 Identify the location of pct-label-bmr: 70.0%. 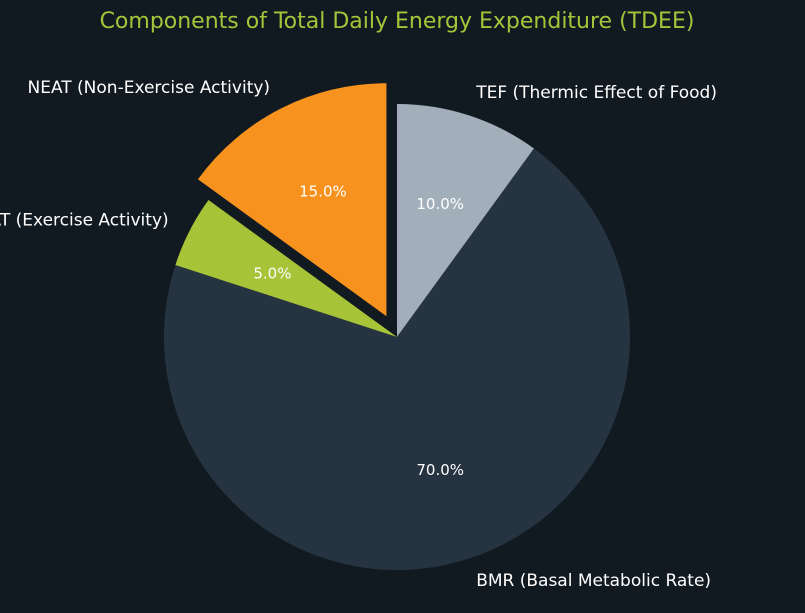
(440, 470).